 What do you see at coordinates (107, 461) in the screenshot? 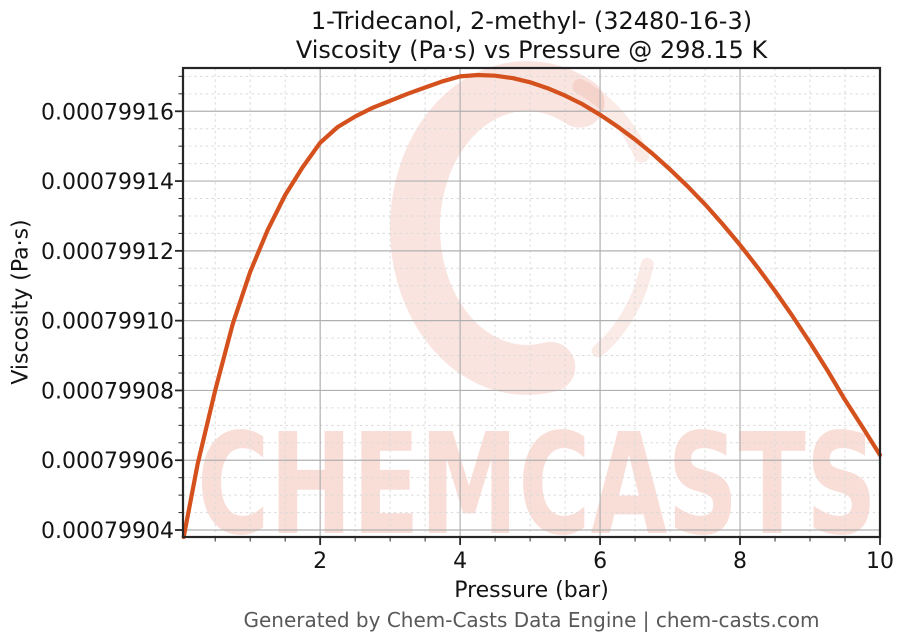
I see `y-tick-label: 0.00079906` at bounding box center [107, 461].